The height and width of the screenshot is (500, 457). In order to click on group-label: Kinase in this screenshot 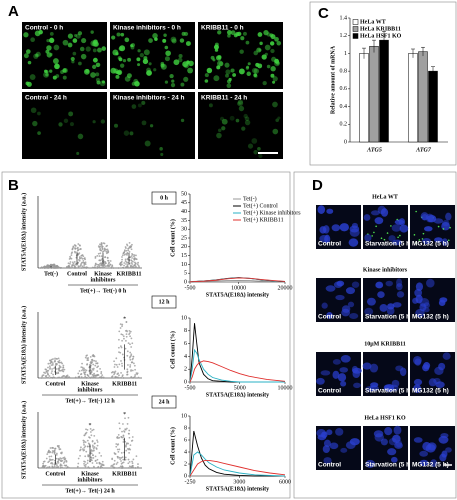, I will do `click(90, 474)`.